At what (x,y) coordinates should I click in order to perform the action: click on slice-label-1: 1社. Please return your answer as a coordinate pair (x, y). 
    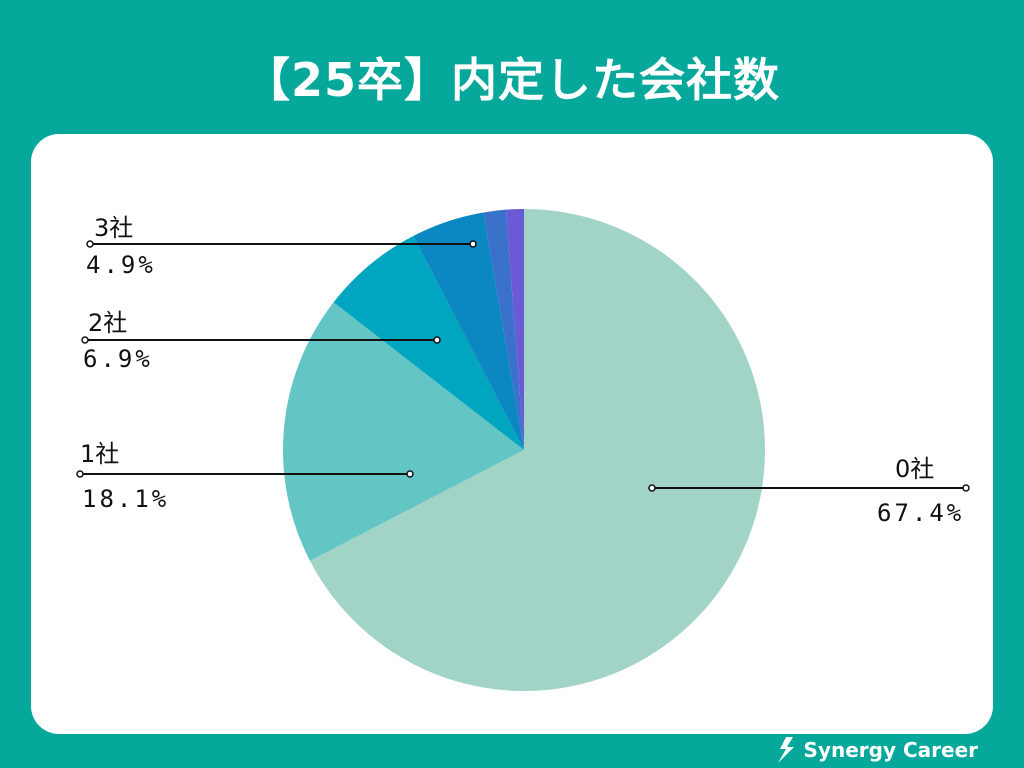
    Looking at the image, I should click on (99, 454).